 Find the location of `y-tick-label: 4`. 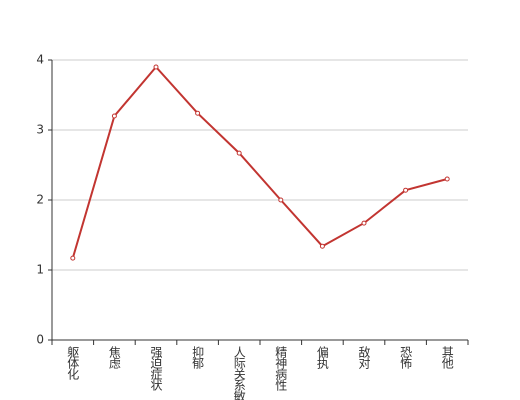

y-tick-label: 4 is located at coordinates (40, 60).